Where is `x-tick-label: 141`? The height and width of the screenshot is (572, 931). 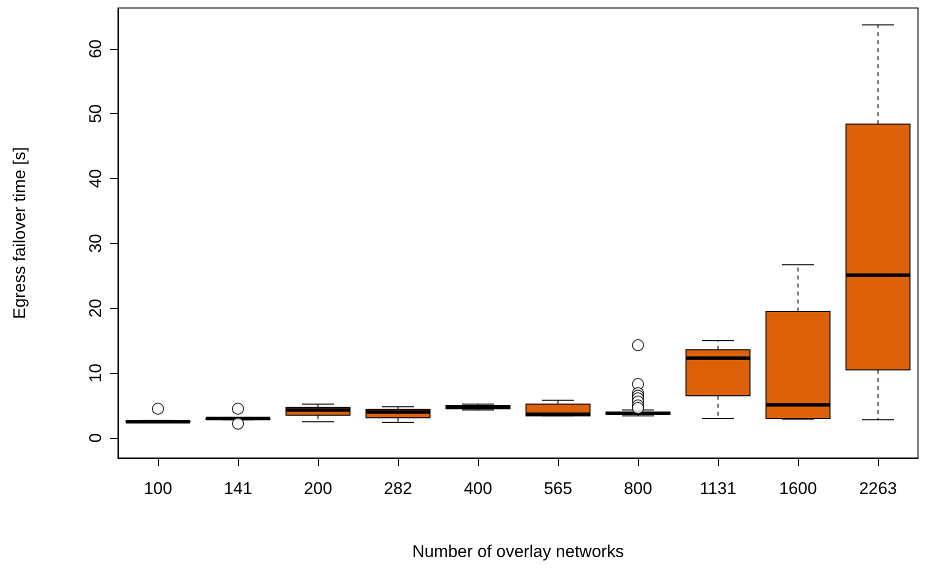
x-tick-label: 141 is located at coordinates (238, 488).